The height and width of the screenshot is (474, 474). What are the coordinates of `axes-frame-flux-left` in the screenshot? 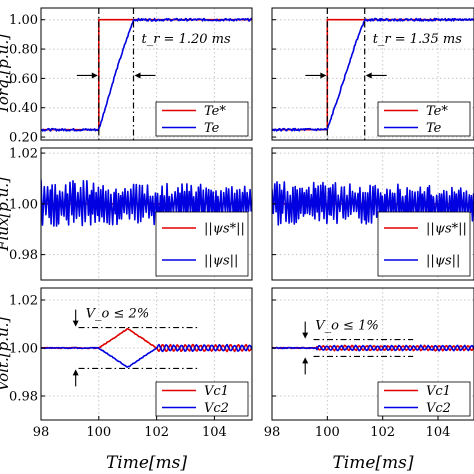 It's located at (146, 214).